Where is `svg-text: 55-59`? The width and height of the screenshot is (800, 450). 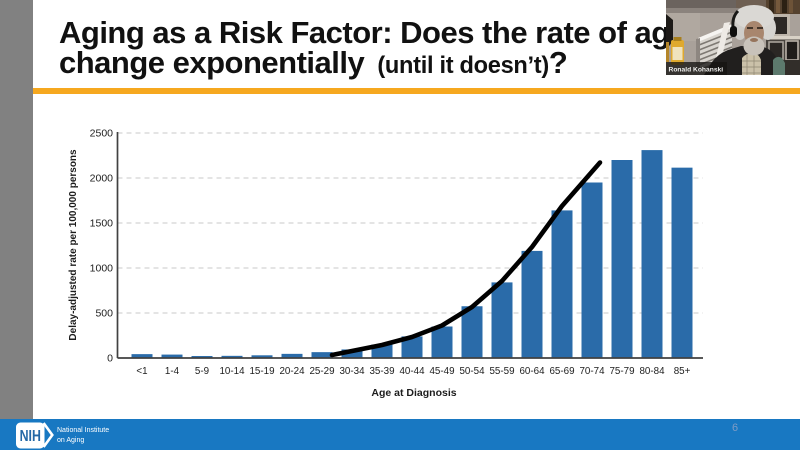 svg-text: 55-59 is located at coordinates (501, 371).